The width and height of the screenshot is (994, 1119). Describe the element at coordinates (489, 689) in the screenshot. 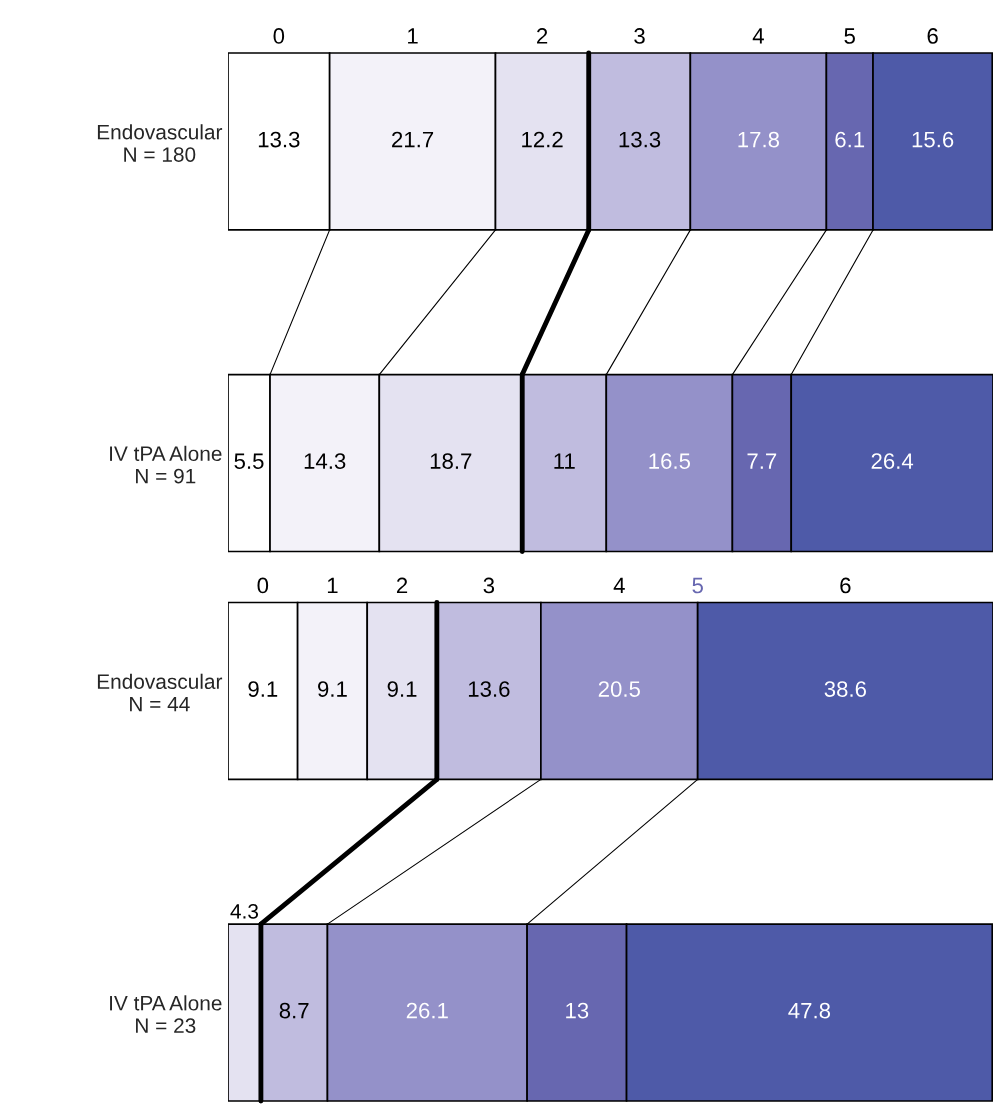

I see `data-label: 13.6` at that location.